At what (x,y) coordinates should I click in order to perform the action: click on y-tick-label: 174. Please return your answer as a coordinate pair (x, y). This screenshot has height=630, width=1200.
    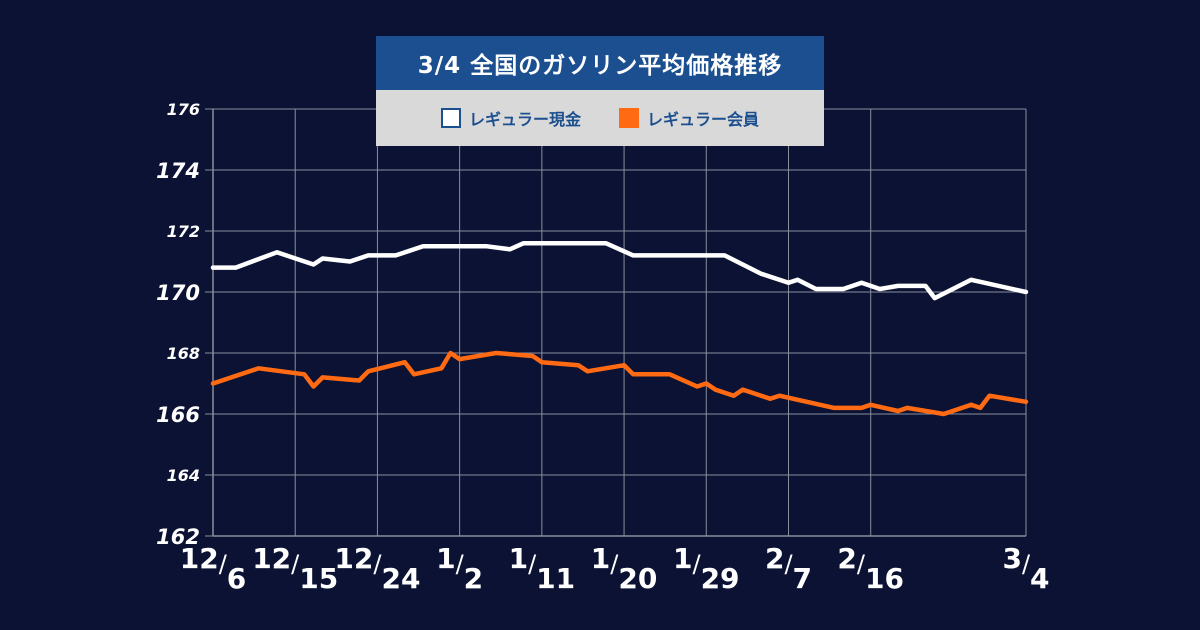
    Looking at the image, I should click on (178, 171).